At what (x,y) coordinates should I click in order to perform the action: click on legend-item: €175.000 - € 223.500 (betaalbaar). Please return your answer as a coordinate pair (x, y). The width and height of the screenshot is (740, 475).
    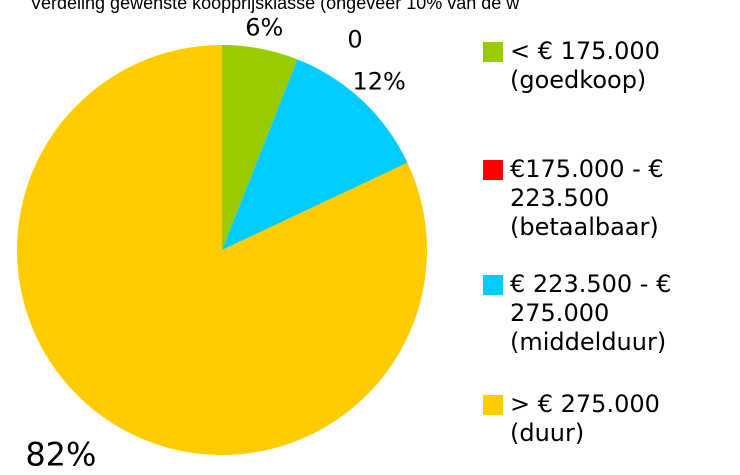
    Looking at the image, I should click on (611, 198).